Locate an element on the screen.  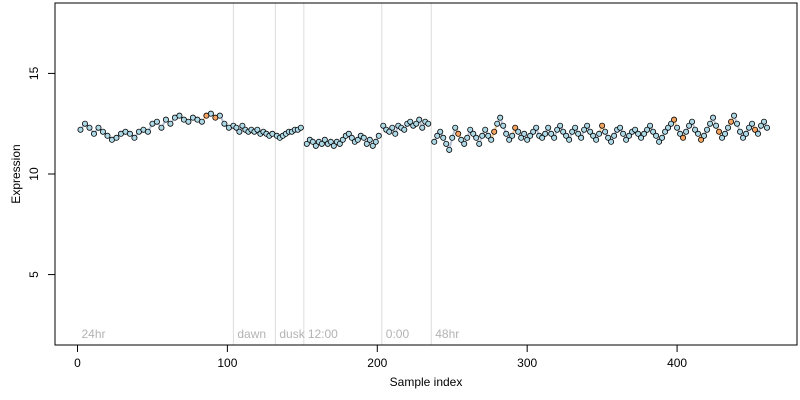
x-axis: 0 100 200 300 400 is located at coordinates (380, 357).